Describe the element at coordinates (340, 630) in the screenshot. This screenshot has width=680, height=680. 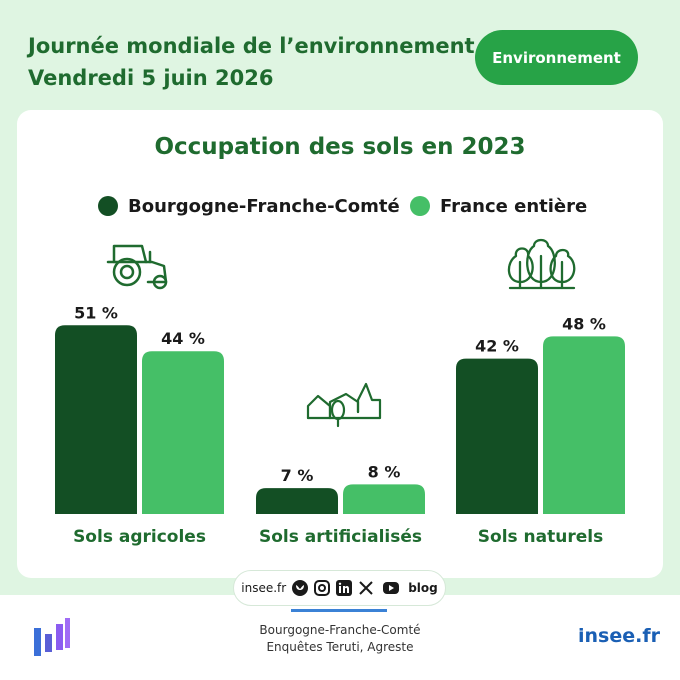
I see `source-line-1: Bourgogne-Franche-Comté` at that location.